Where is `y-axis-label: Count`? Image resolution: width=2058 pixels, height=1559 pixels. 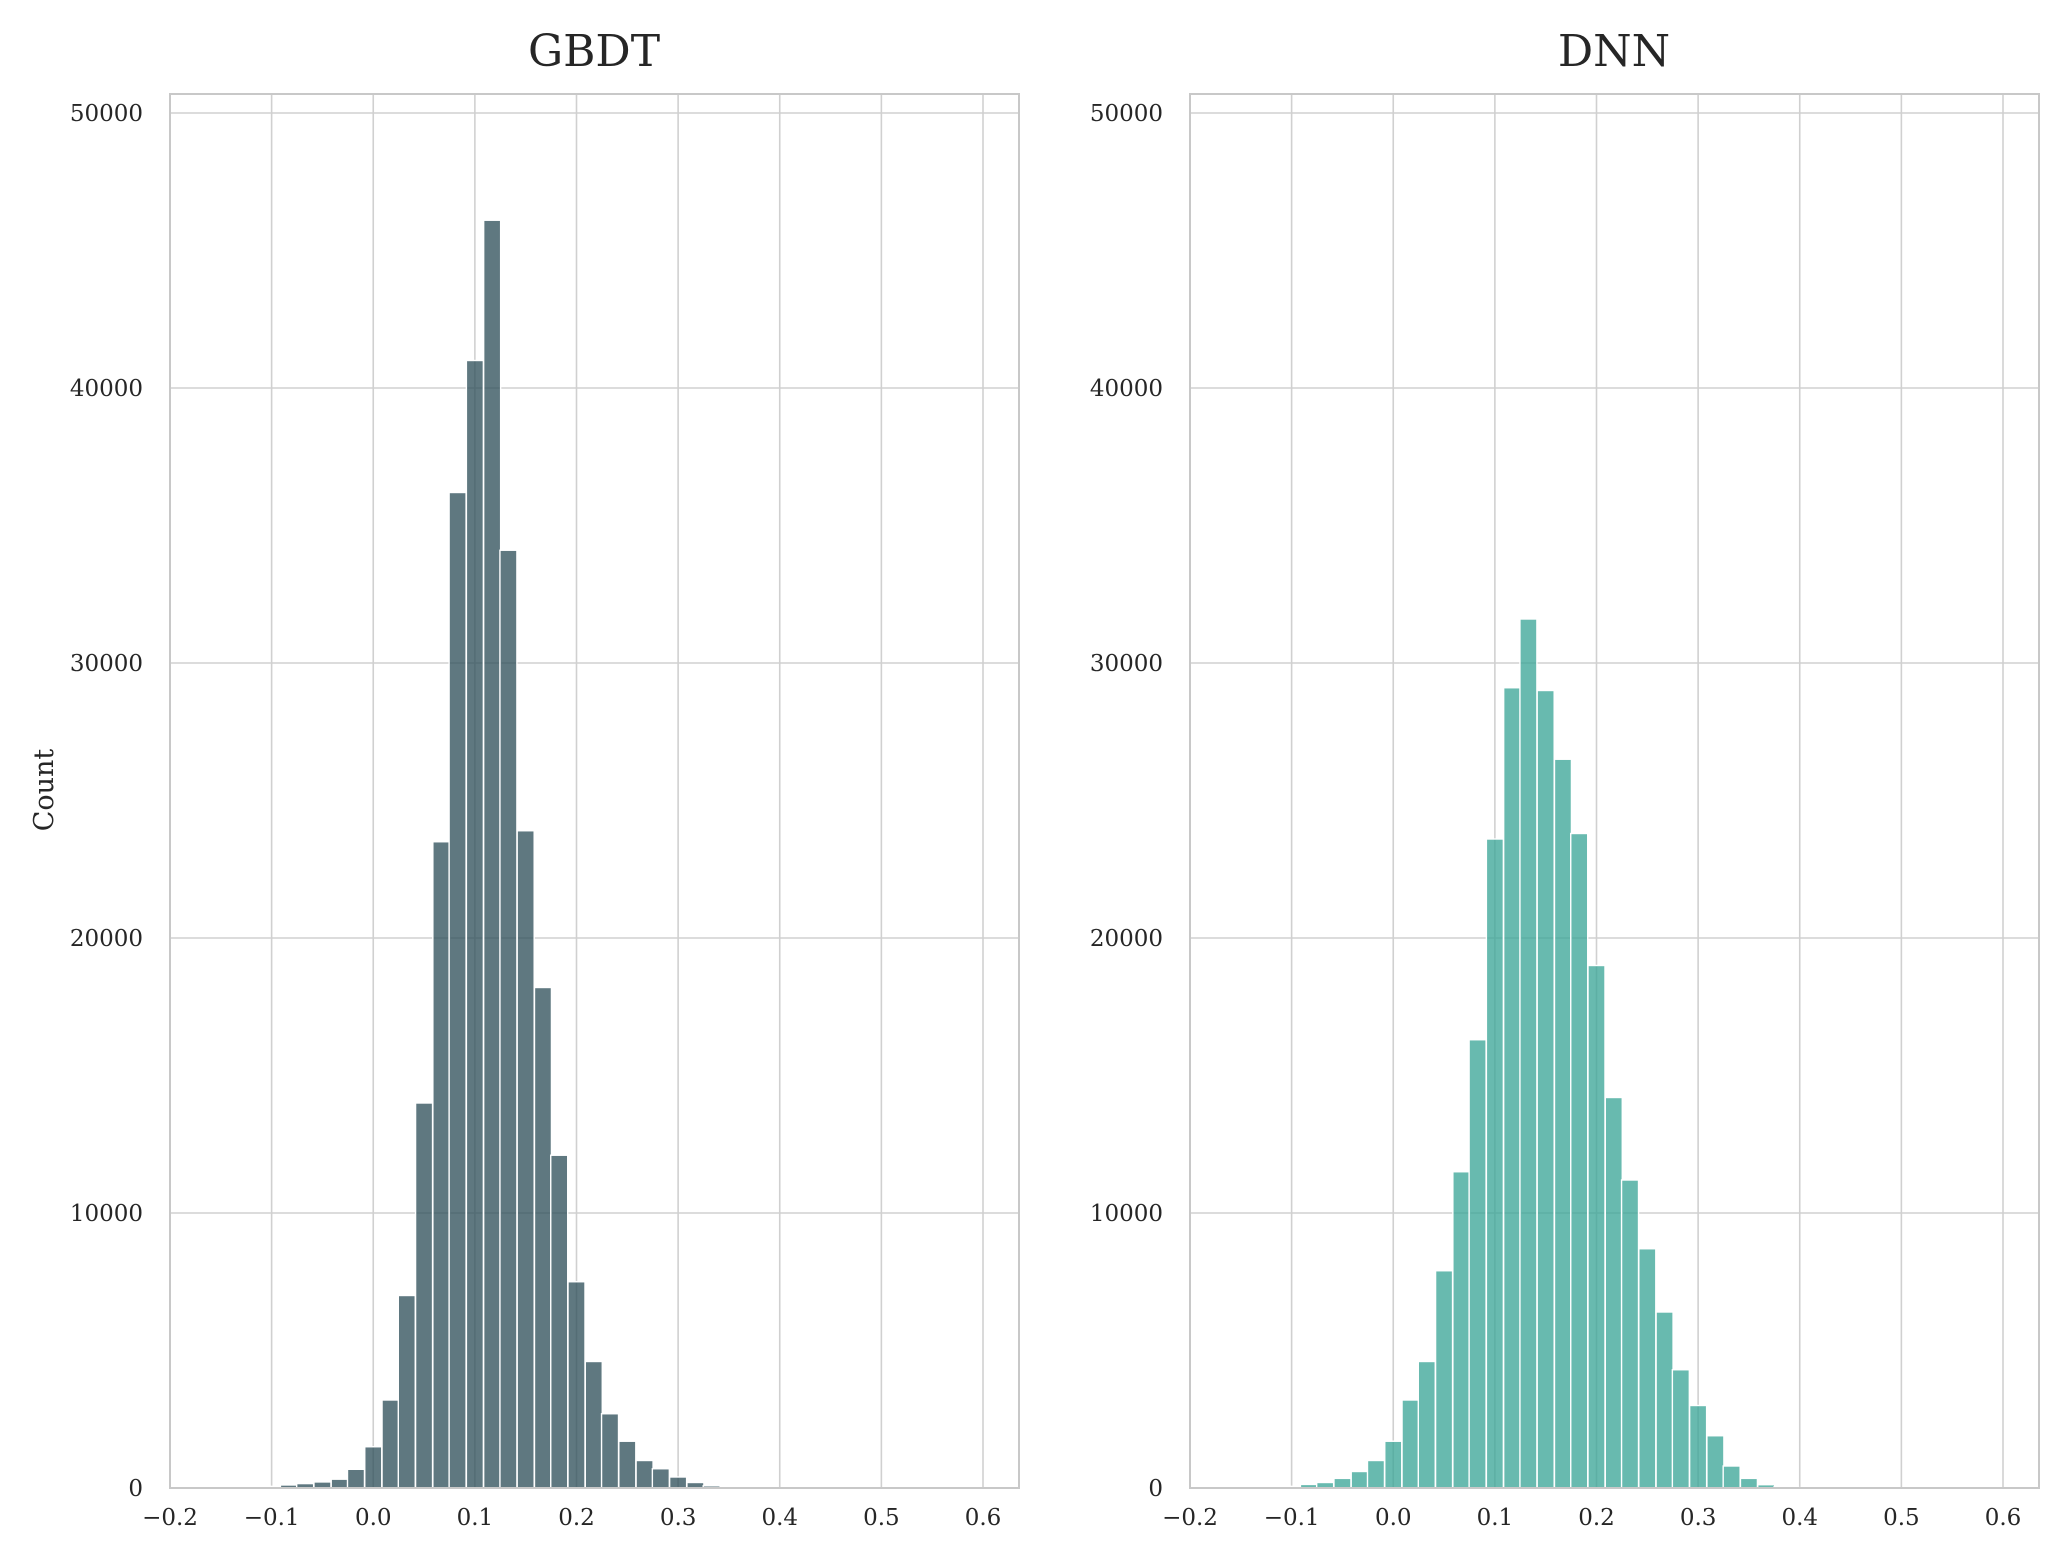 y-axis-label: Count is located at coordinates (44, 790).